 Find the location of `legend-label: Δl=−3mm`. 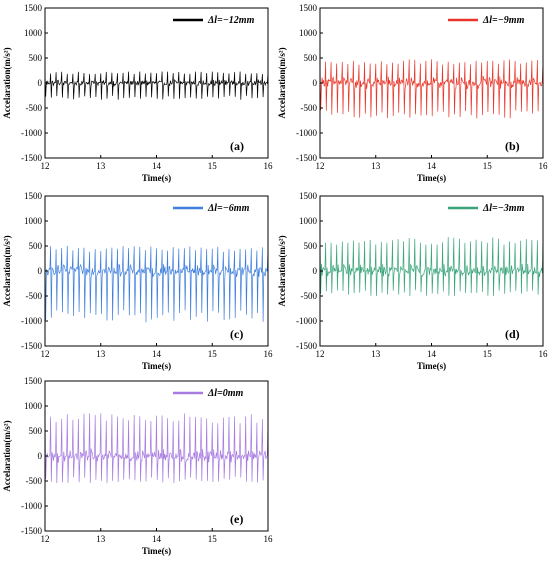

legend-label: Δl=−3mm is located at coordinates (503, 208).